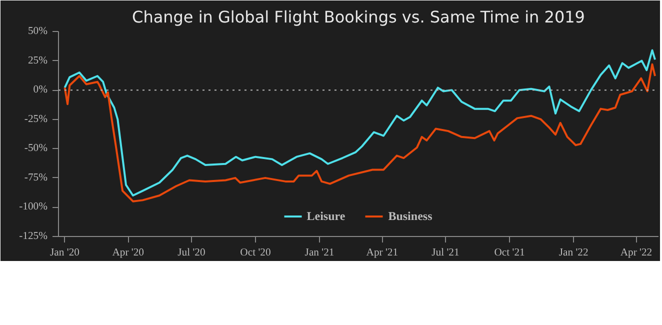 This screenshot has height=325, width=662. I want to click on x-tick-label: Jan '22, so click(573, 253).